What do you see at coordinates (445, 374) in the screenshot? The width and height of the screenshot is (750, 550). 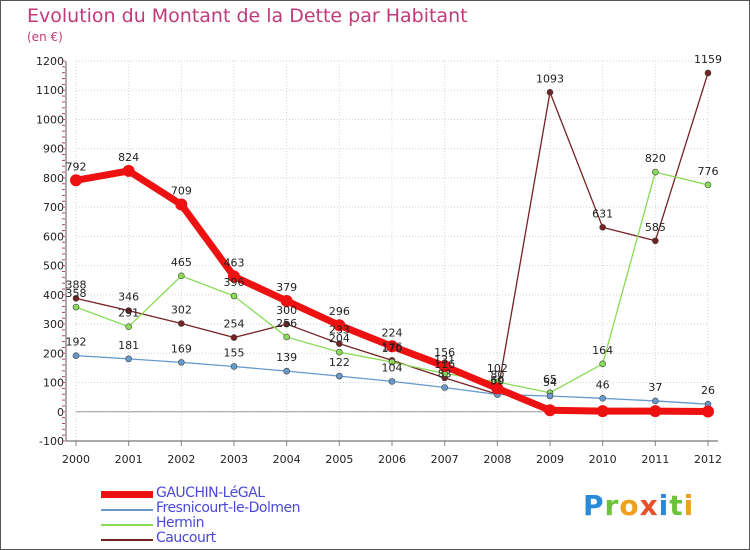 I see `data-label: 83` at bounding box center [445, 374].